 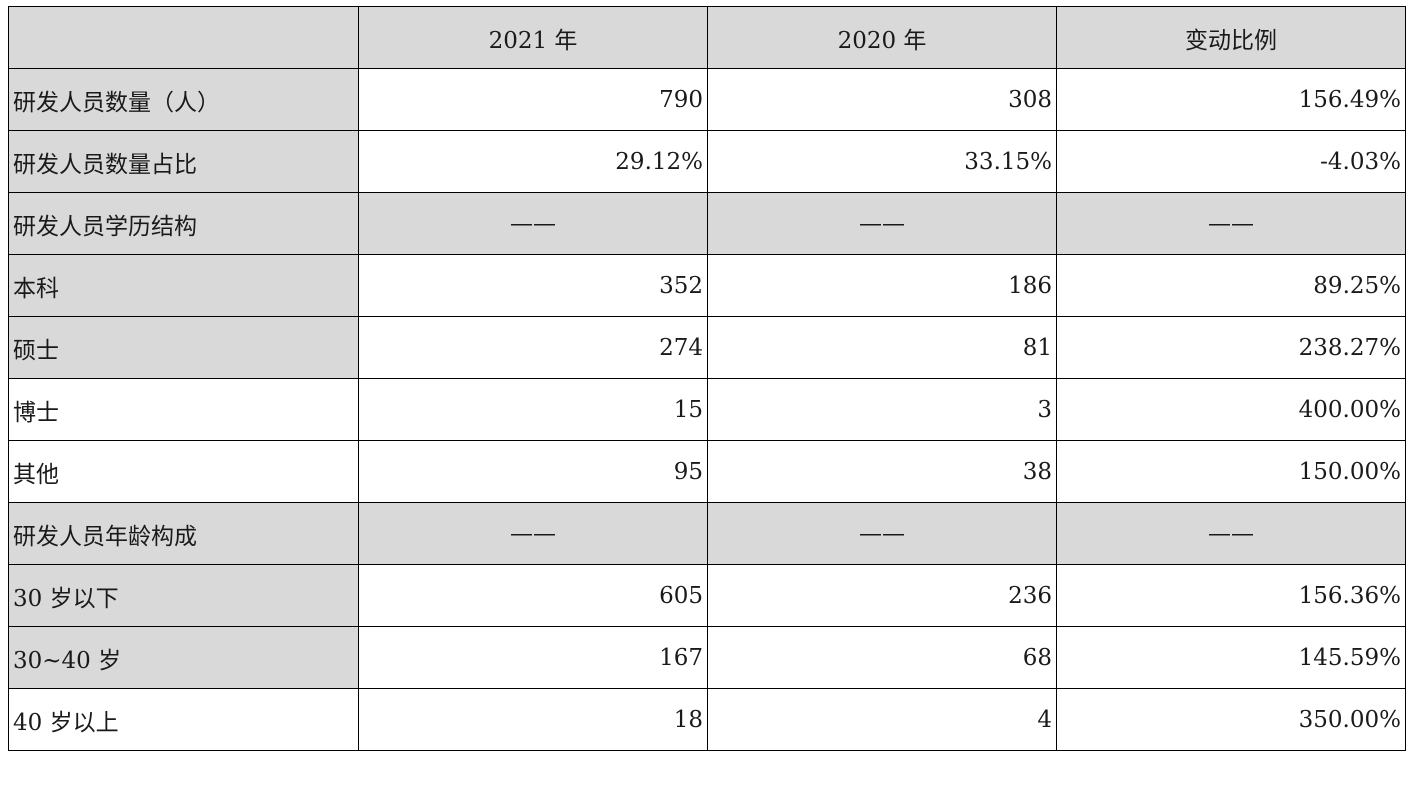 I want to click on value-2020: 68, so click(x=882, y=657).